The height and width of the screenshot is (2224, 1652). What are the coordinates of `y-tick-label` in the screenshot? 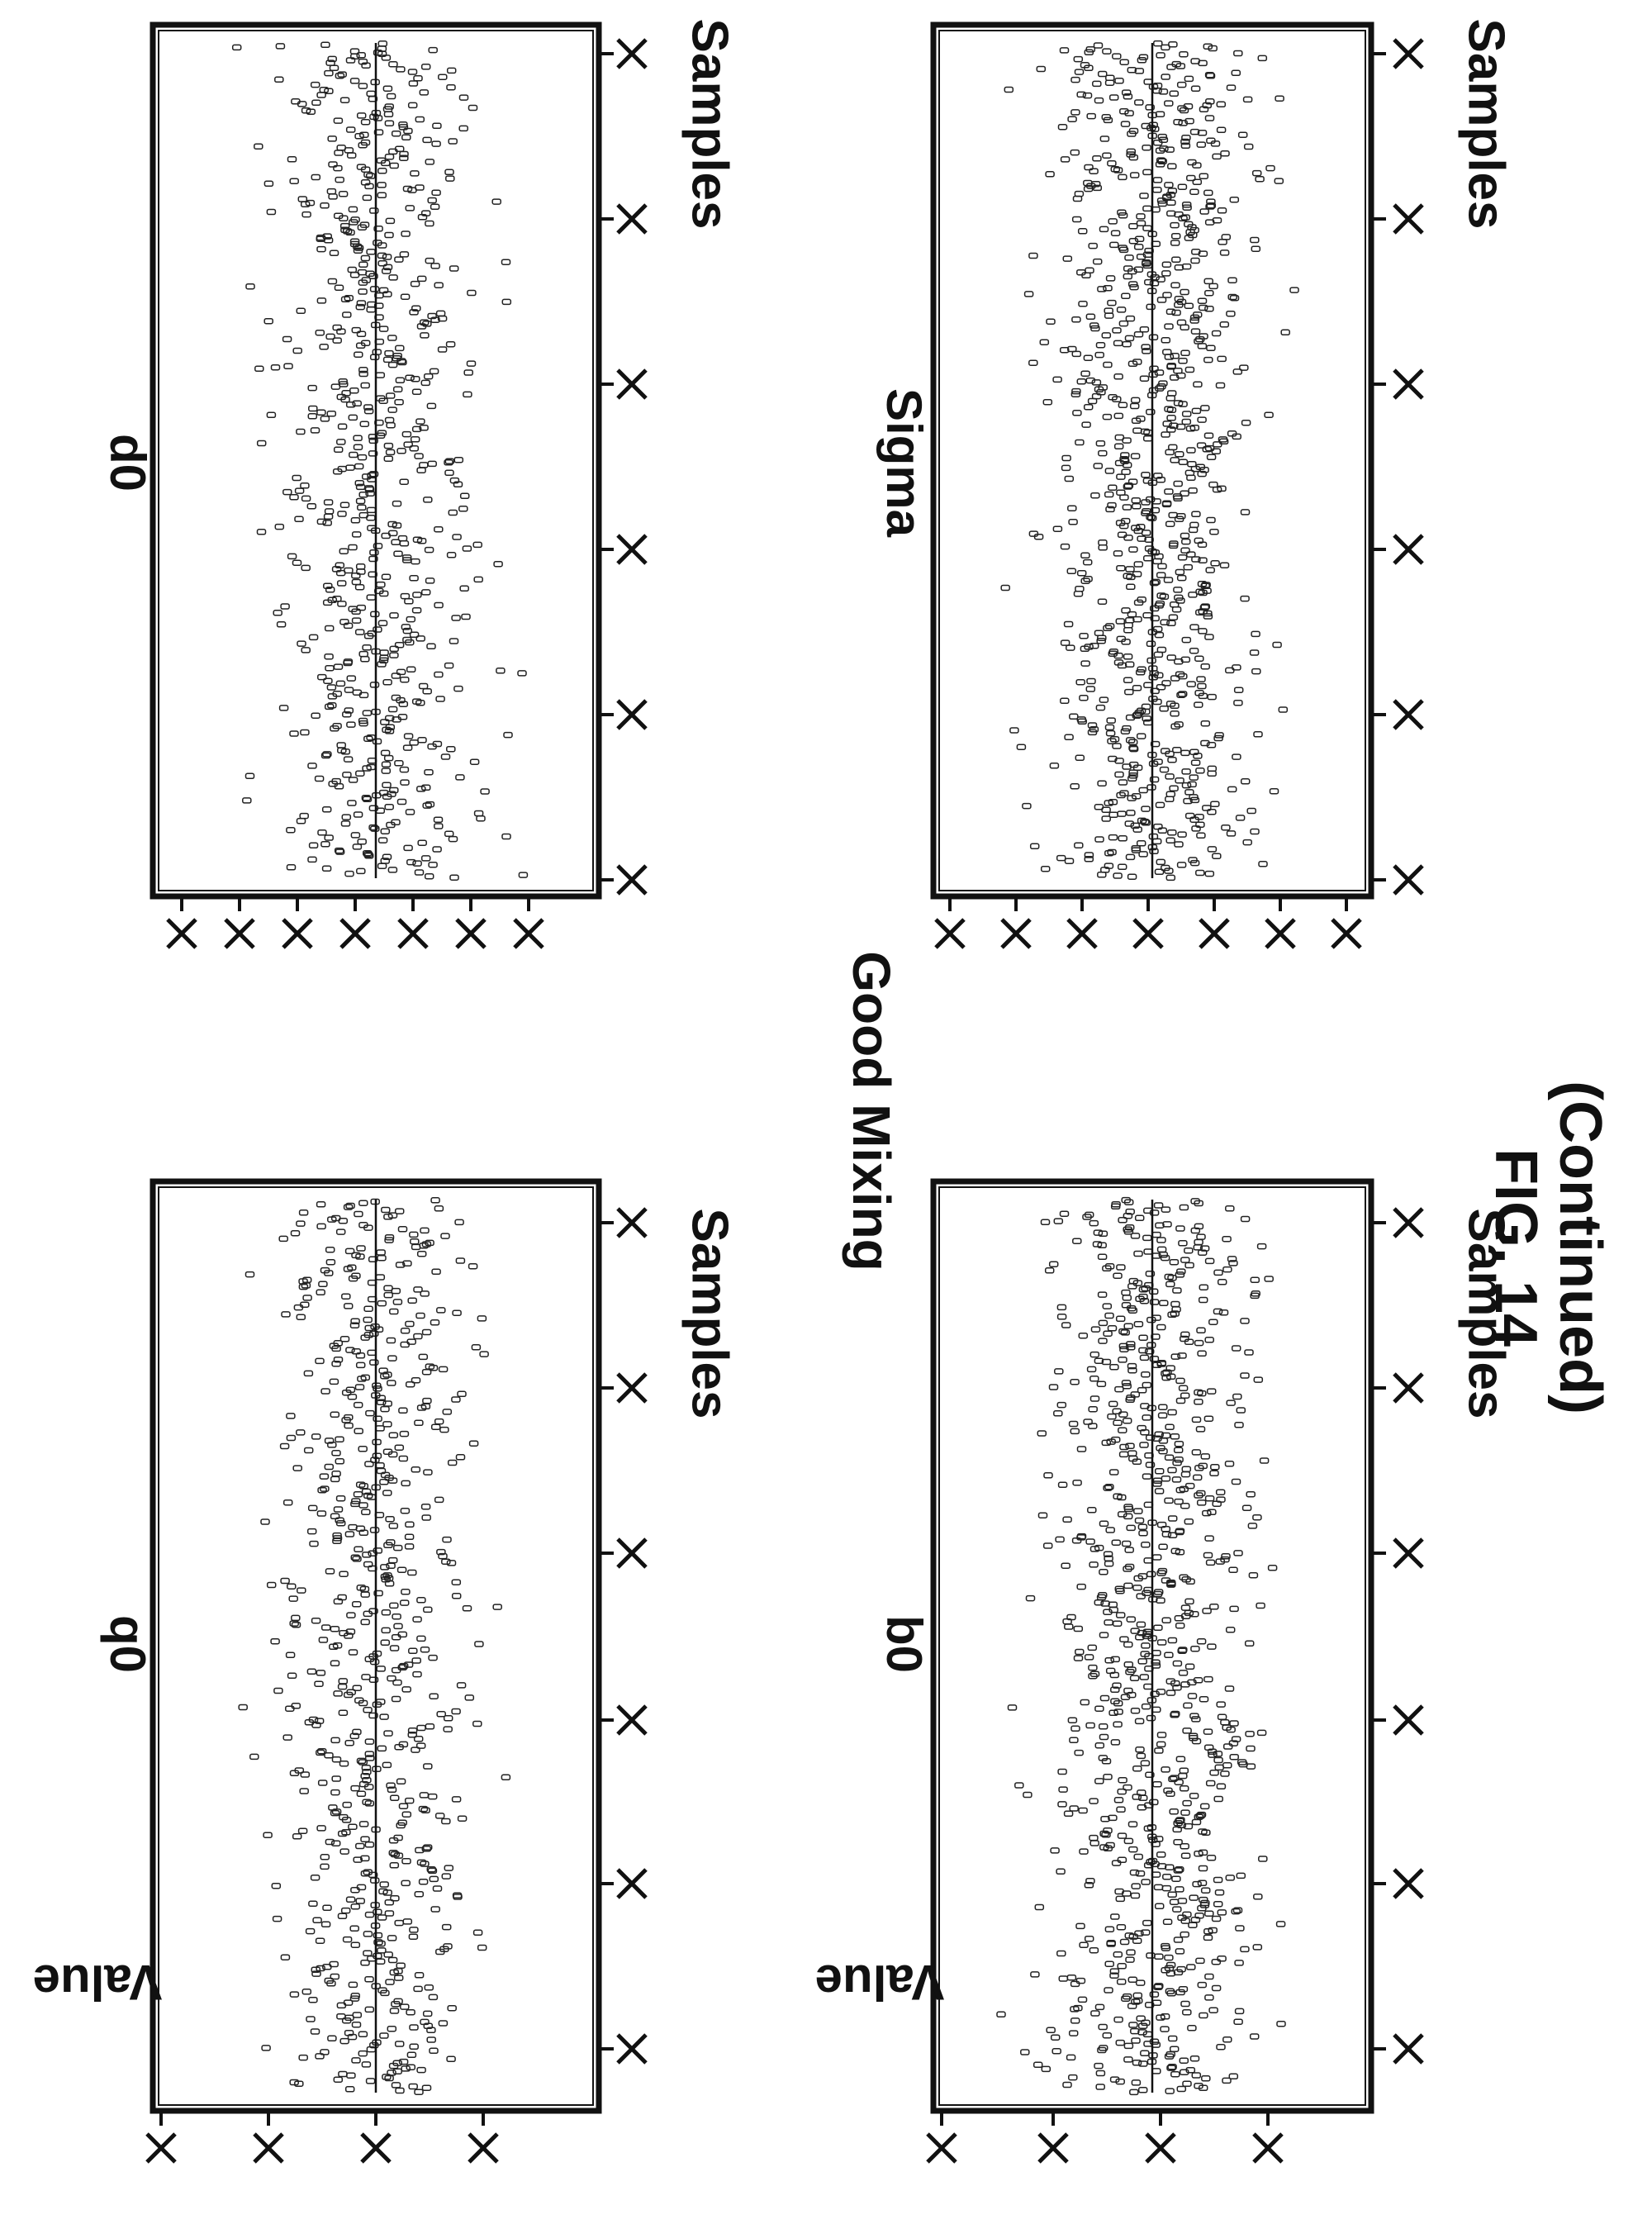 It's located at (1214, 933).